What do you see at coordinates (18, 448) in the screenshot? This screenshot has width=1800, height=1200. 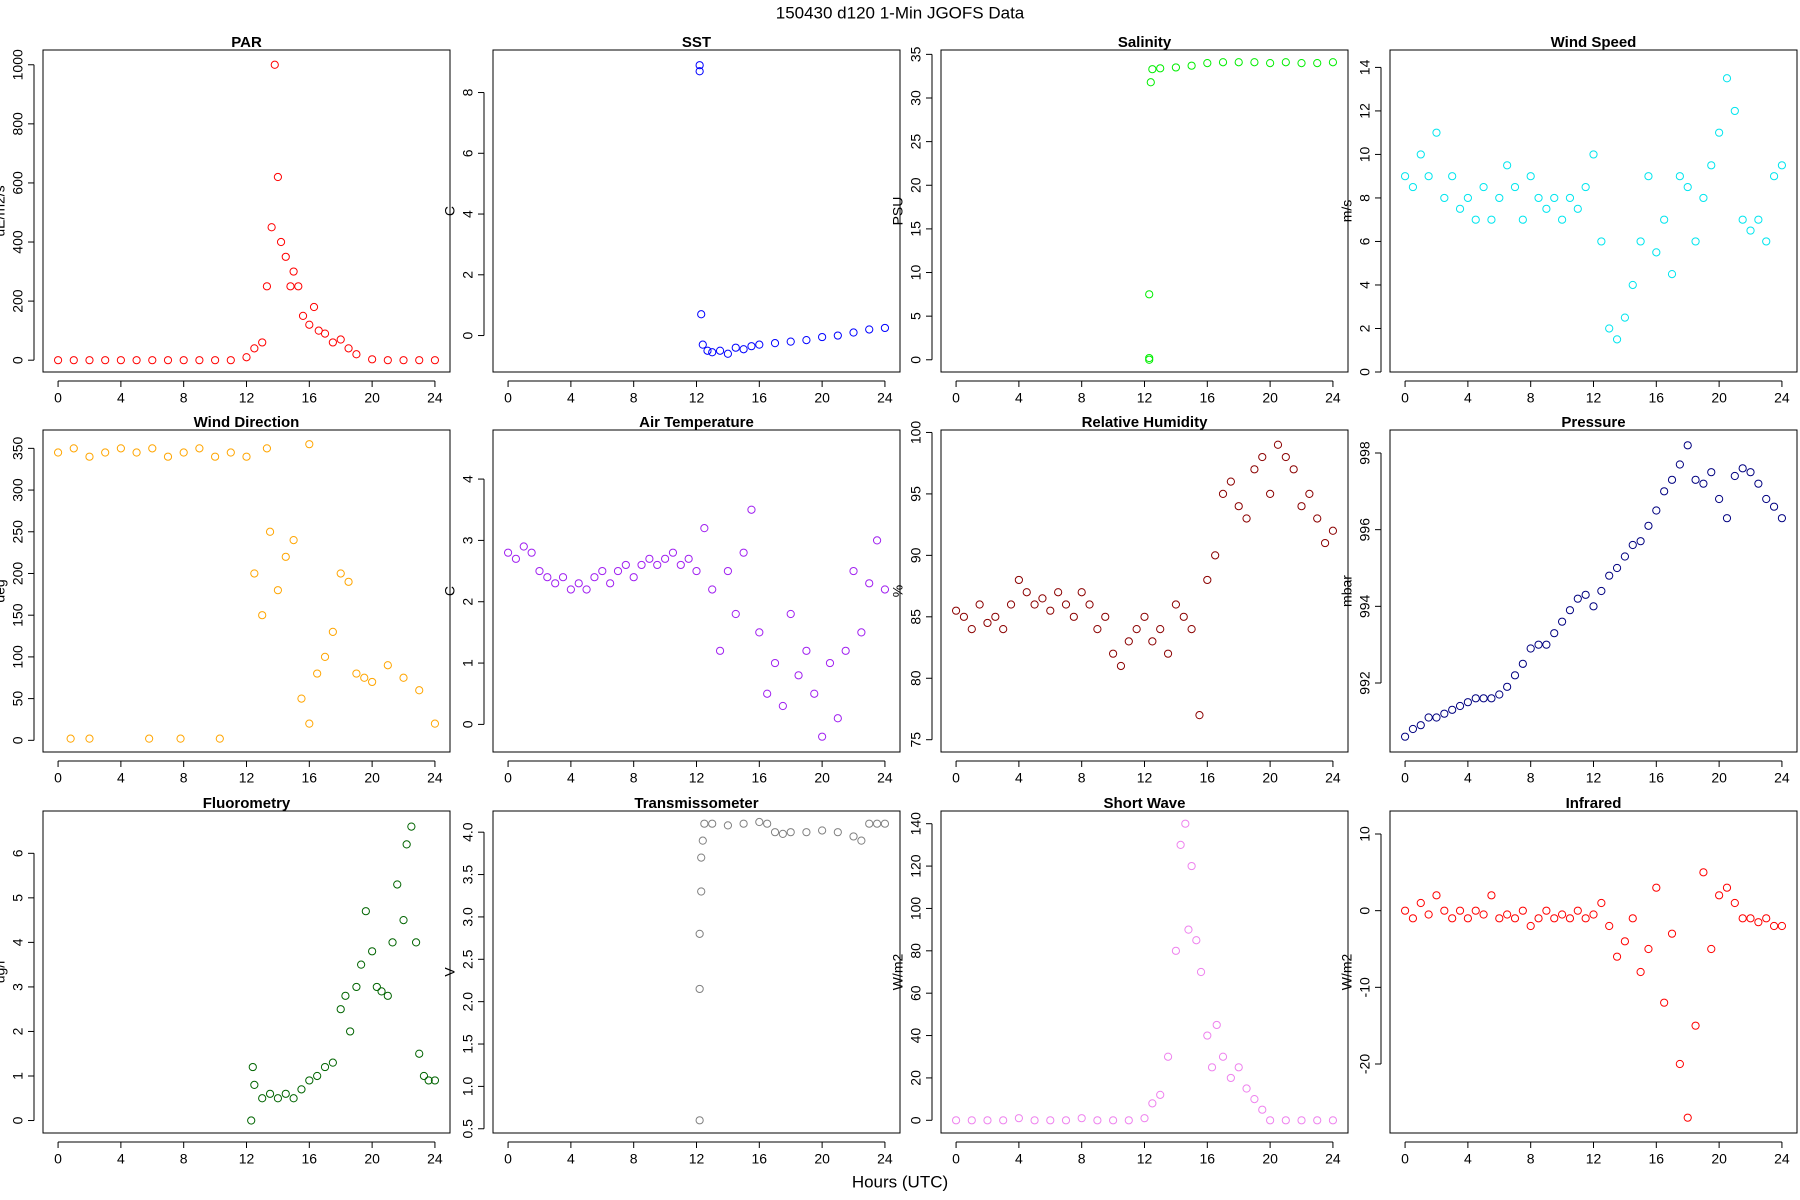 I see `y-tick-label: 350` at bounding box center [18, 448].